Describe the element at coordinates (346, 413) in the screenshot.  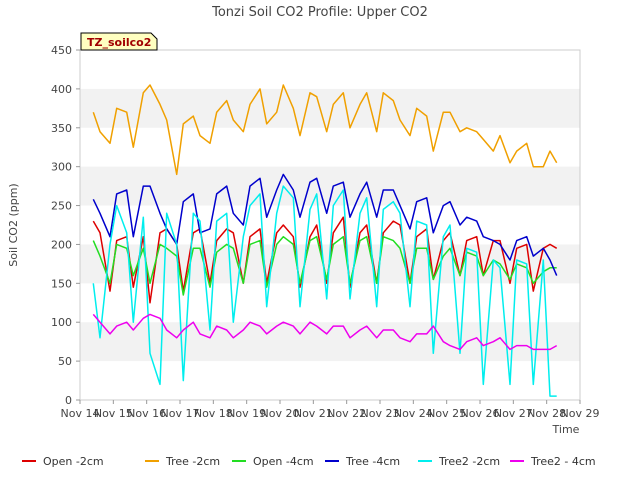
I see `x-tick-label: Nov 22` at that location.